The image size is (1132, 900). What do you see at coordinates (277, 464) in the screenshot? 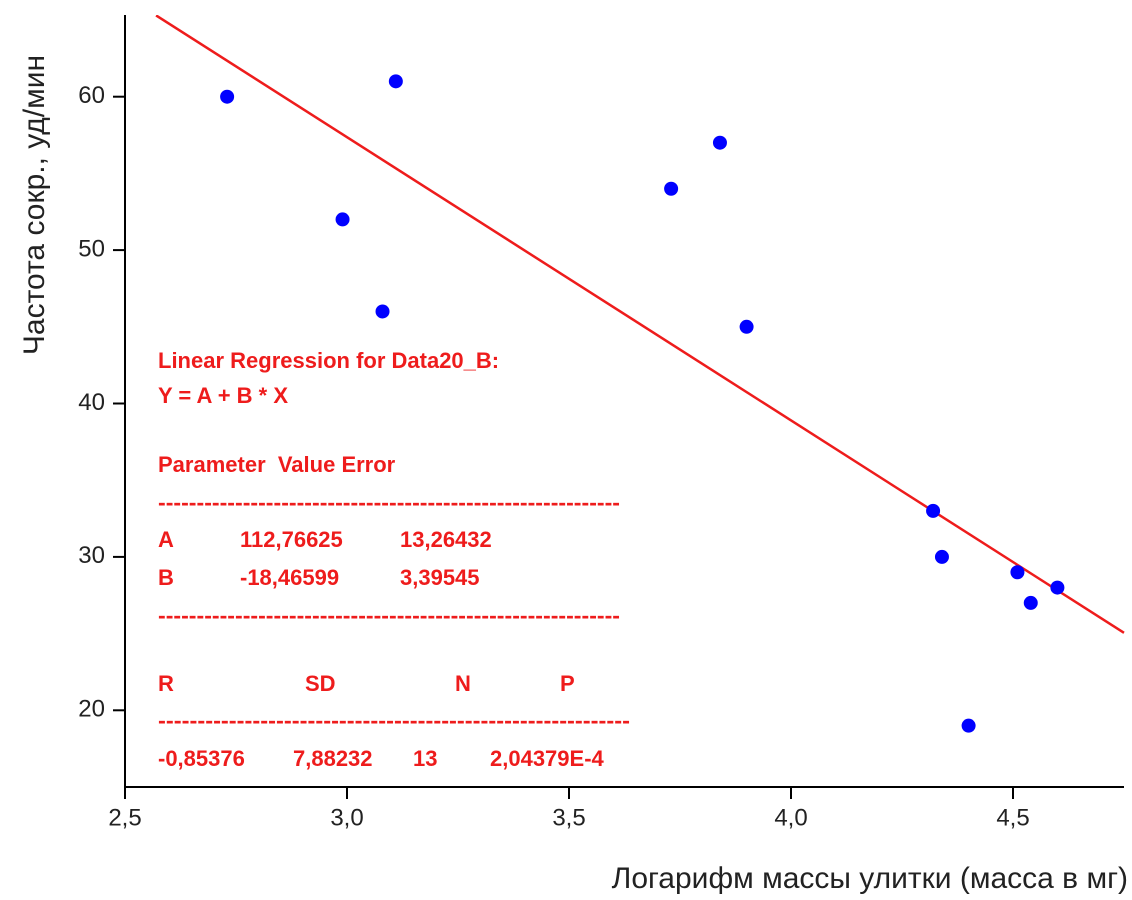
I see `annotation-text: Parameter Value Error` at bounding box center [277, 464].